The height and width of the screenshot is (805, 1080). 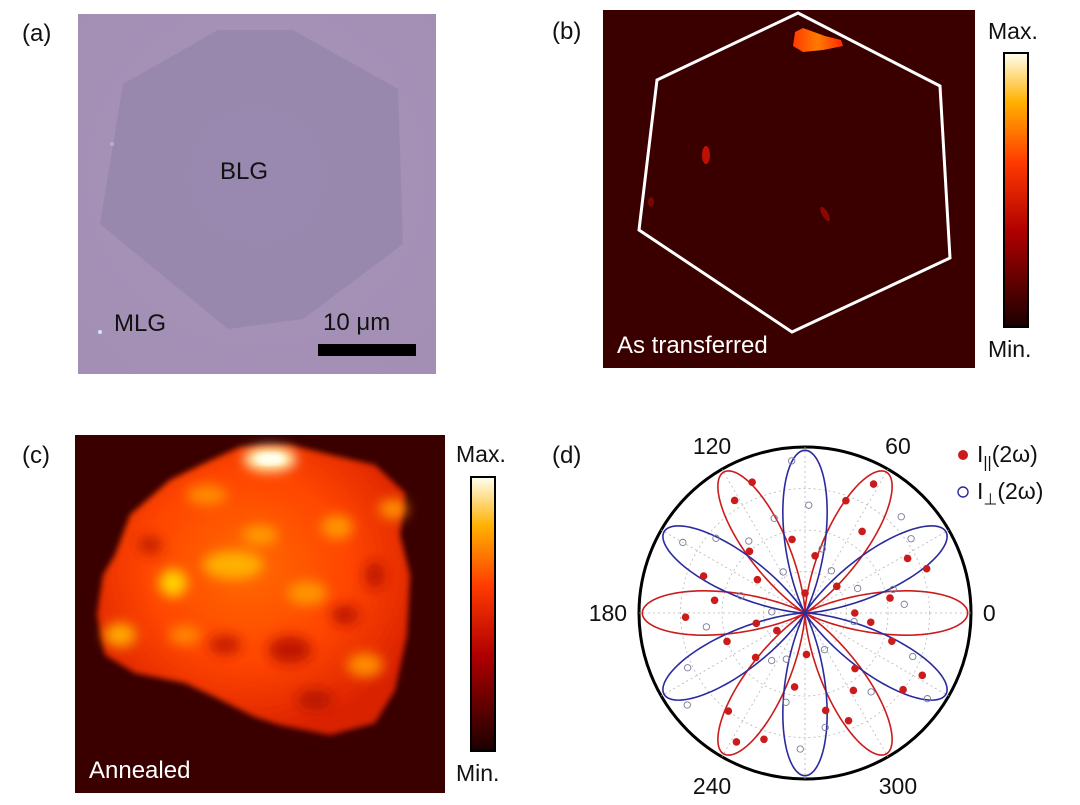 What do you see at coordinates (140, 770) in the screenshot?
I see `caption-annealed: Annealed` at bounding box center [140, 770].